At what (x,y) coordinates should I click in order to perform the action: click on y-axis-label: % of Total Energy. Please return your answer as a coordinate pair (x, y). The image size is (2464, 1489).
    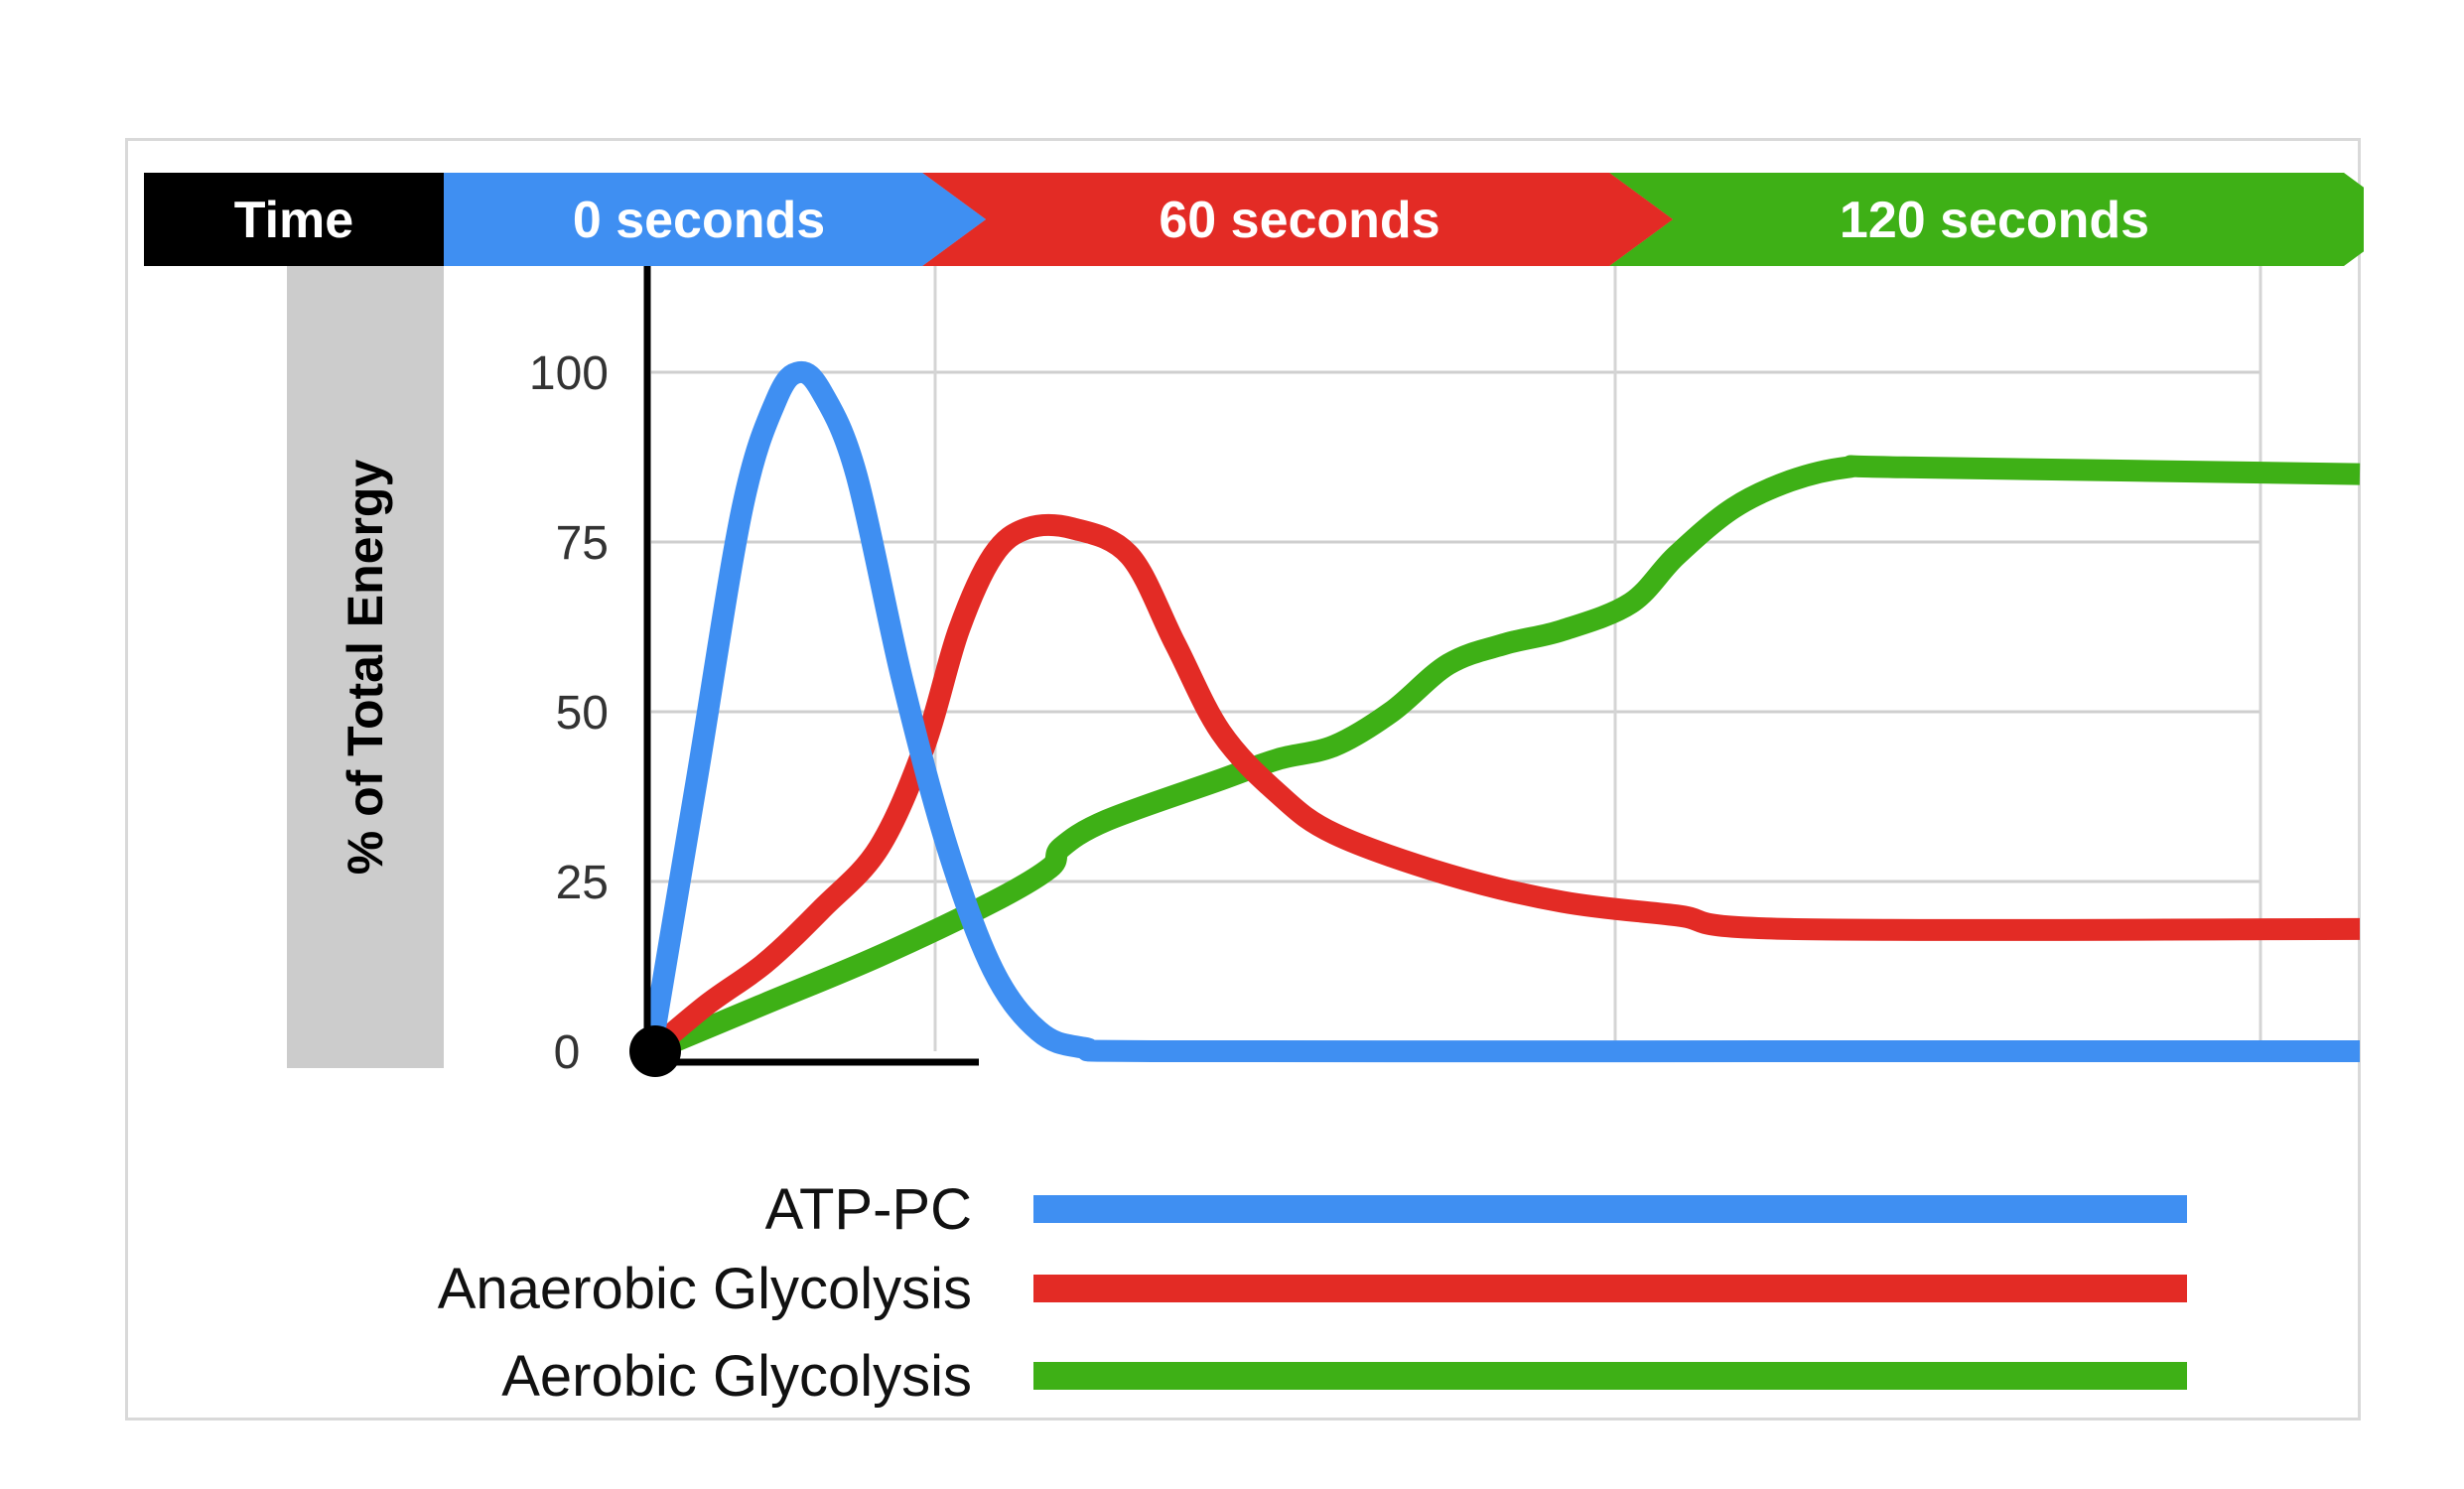
    Looking at the image, I should click on (365, 668).